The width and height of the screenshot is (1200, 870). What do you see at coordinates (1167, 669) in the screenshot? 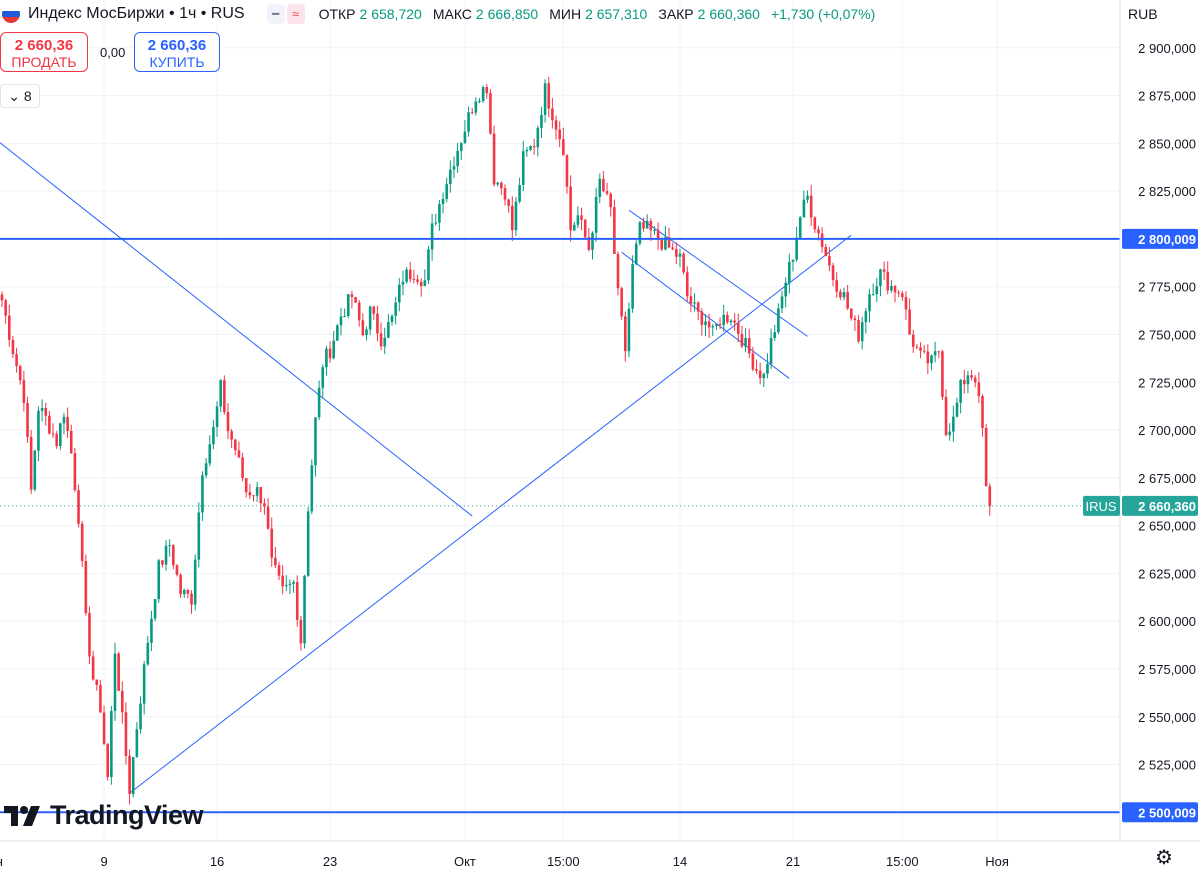
I see `price-tick-label: 2 575,000` at bounding box center [1167, 669].